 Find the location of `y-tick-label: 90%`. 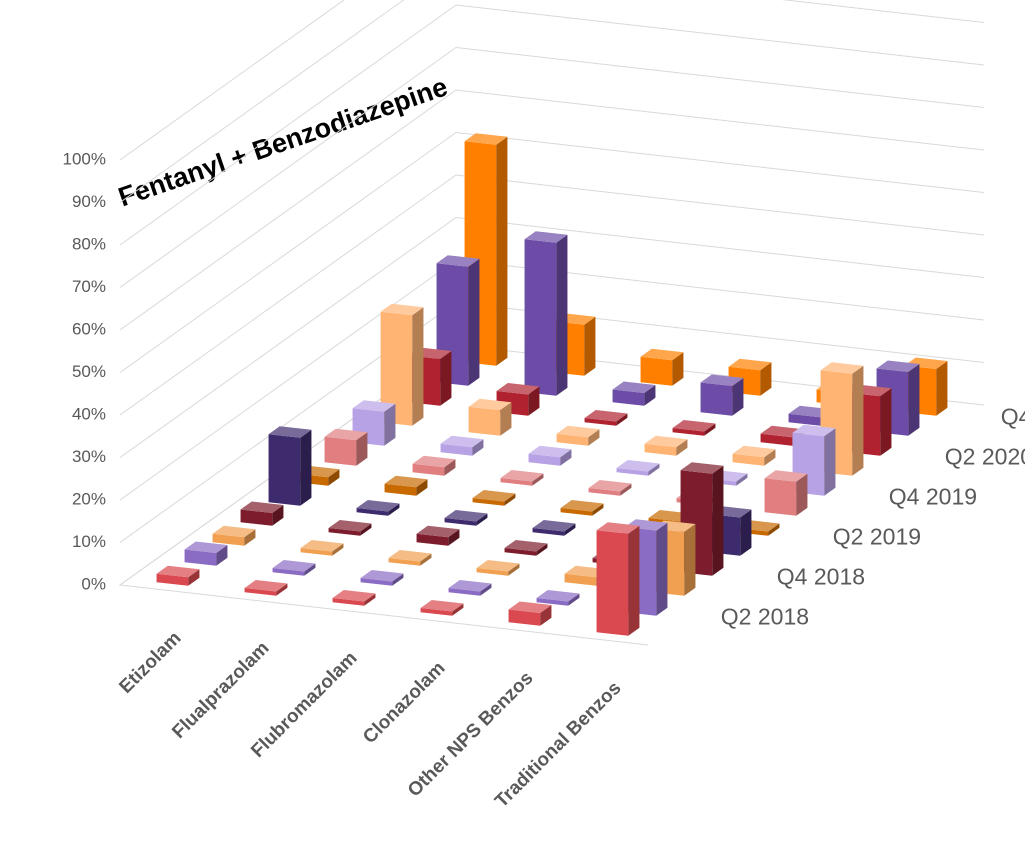

y-tick-label: 90% is located at coordinates (89, 201).